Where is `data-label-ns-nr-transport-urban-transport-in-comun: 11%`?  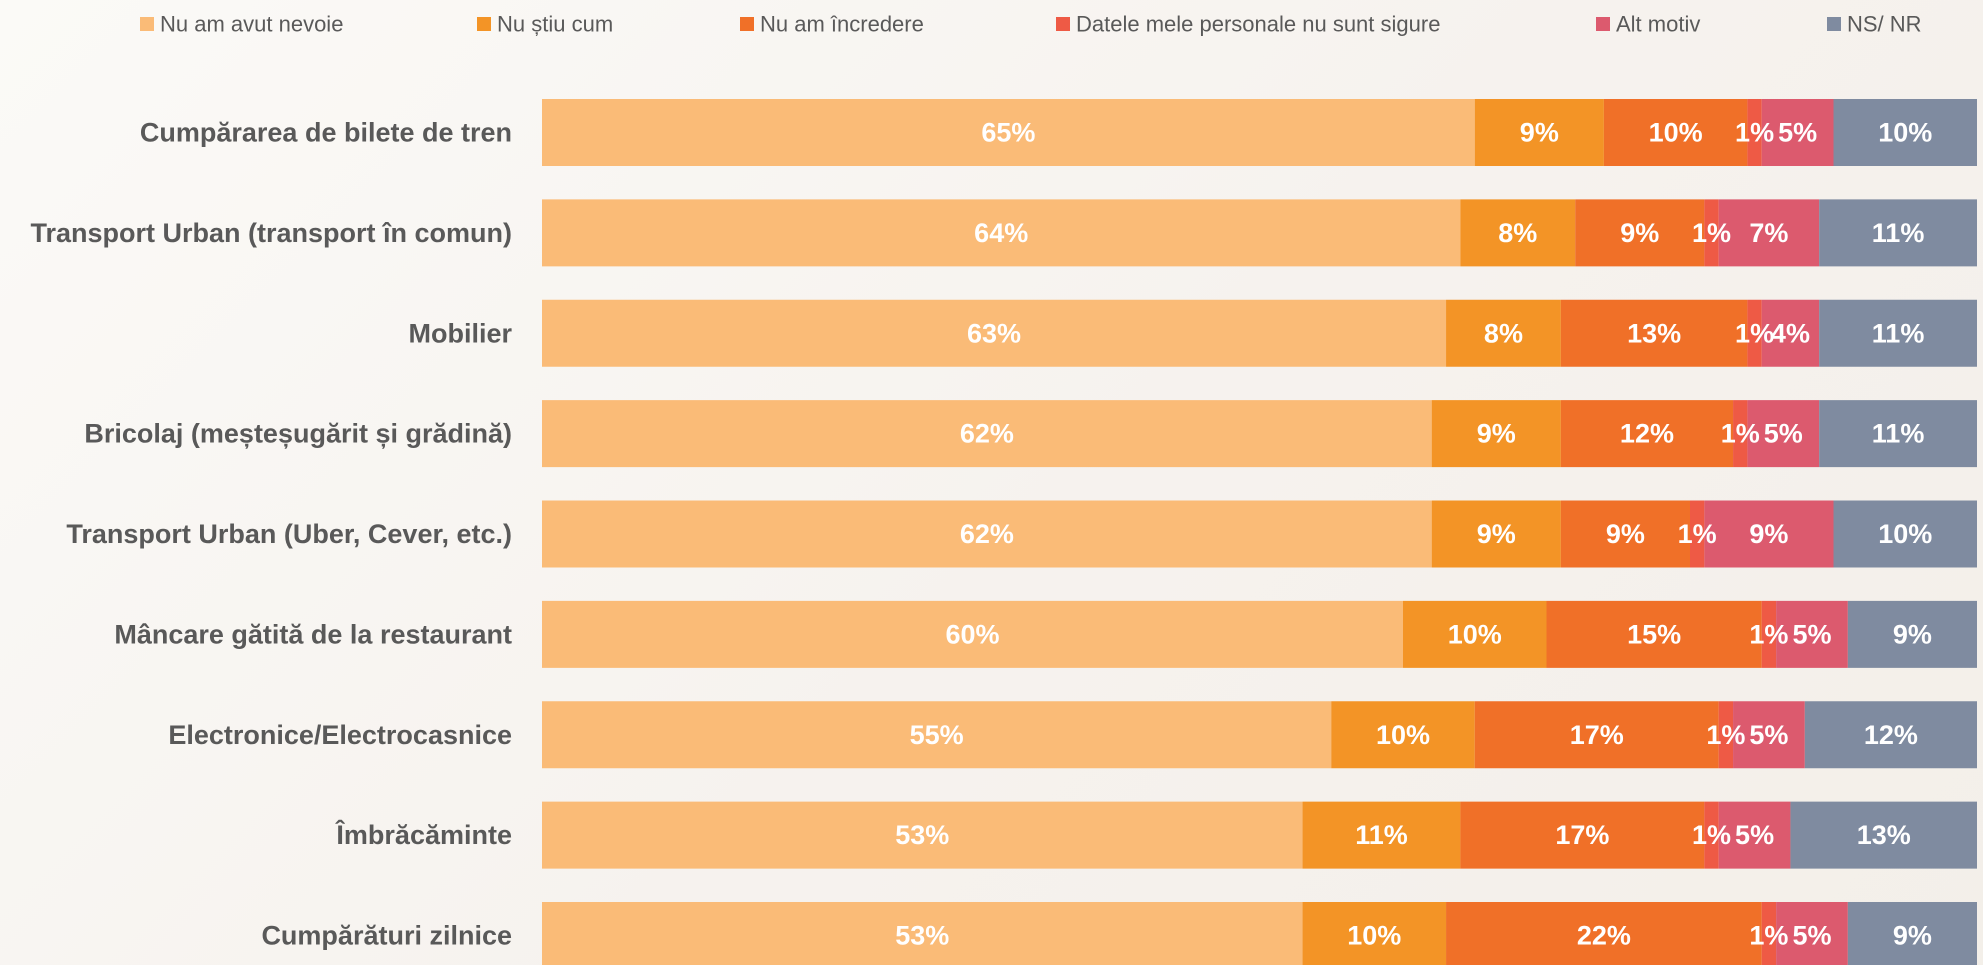 data-label-ns-nr-transport-urban-transport-in-comun: 11% is located at coordinates (1898, 233).